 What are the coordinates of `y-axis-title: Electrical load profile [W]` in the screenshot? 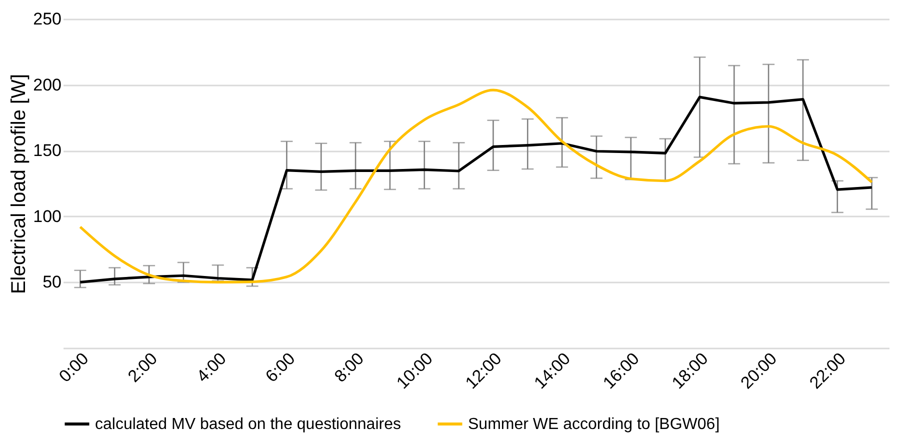 It's located at (19, 184).